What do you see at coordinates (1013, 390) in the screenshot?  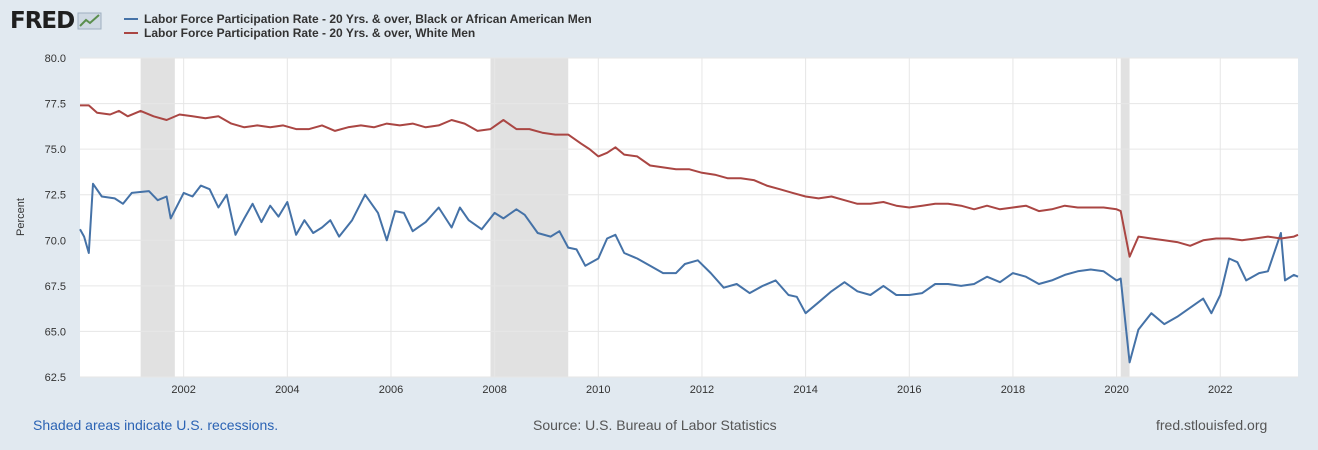 I see `x-tick-label: 2018` at bounding box center [1013, 390].